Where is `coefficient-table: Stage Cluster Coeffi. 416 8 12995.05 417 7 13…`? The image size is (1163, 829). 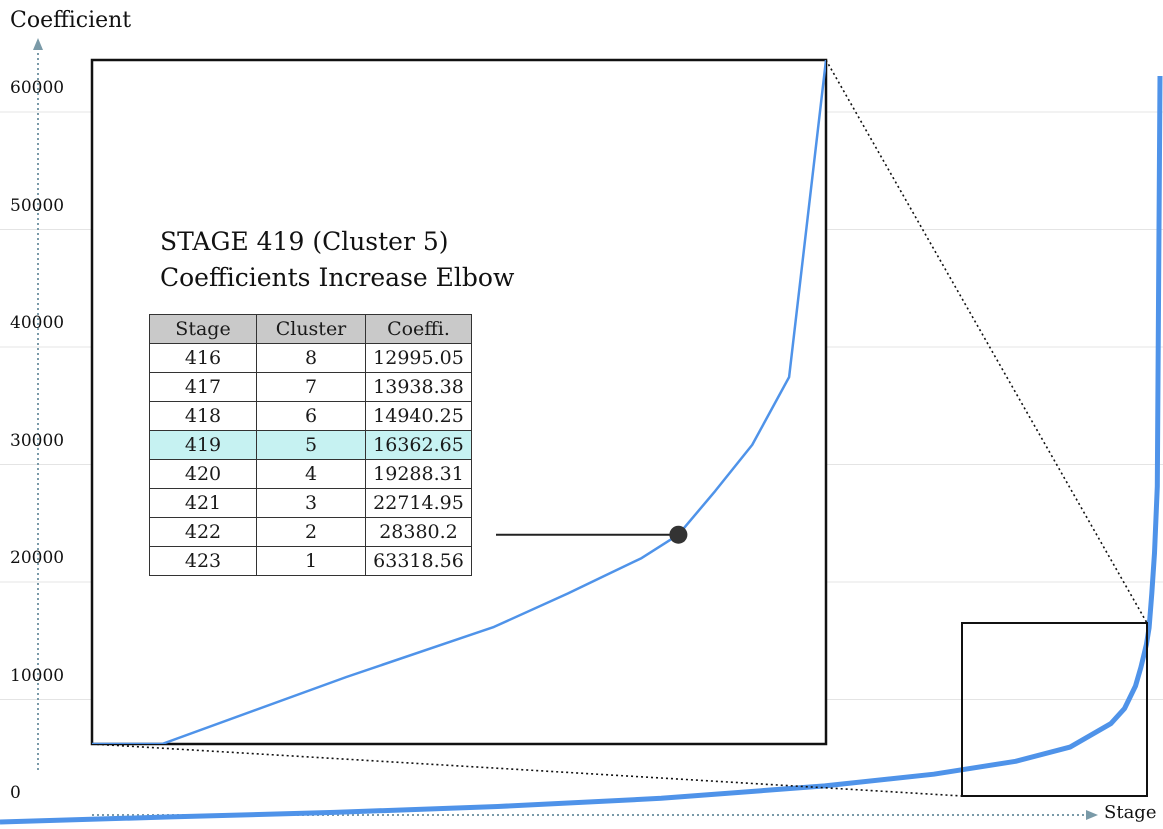
coefficient-table: Stage Cluster Coeffi. 416 8 12995.05 417 7 13… is located at coordinates (310, 445).